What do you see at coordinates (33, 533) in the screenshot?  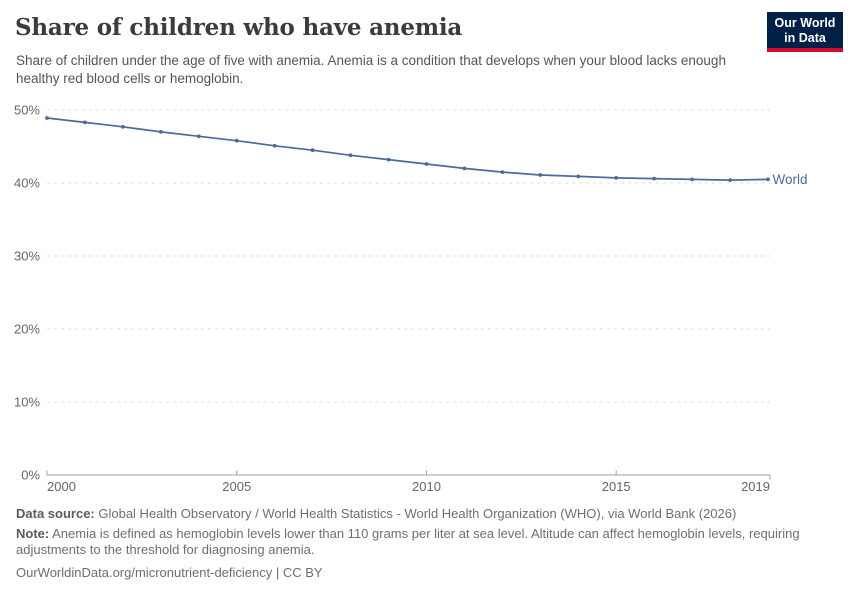 I see `note-label: Note:` at bounding box center [33, 533].